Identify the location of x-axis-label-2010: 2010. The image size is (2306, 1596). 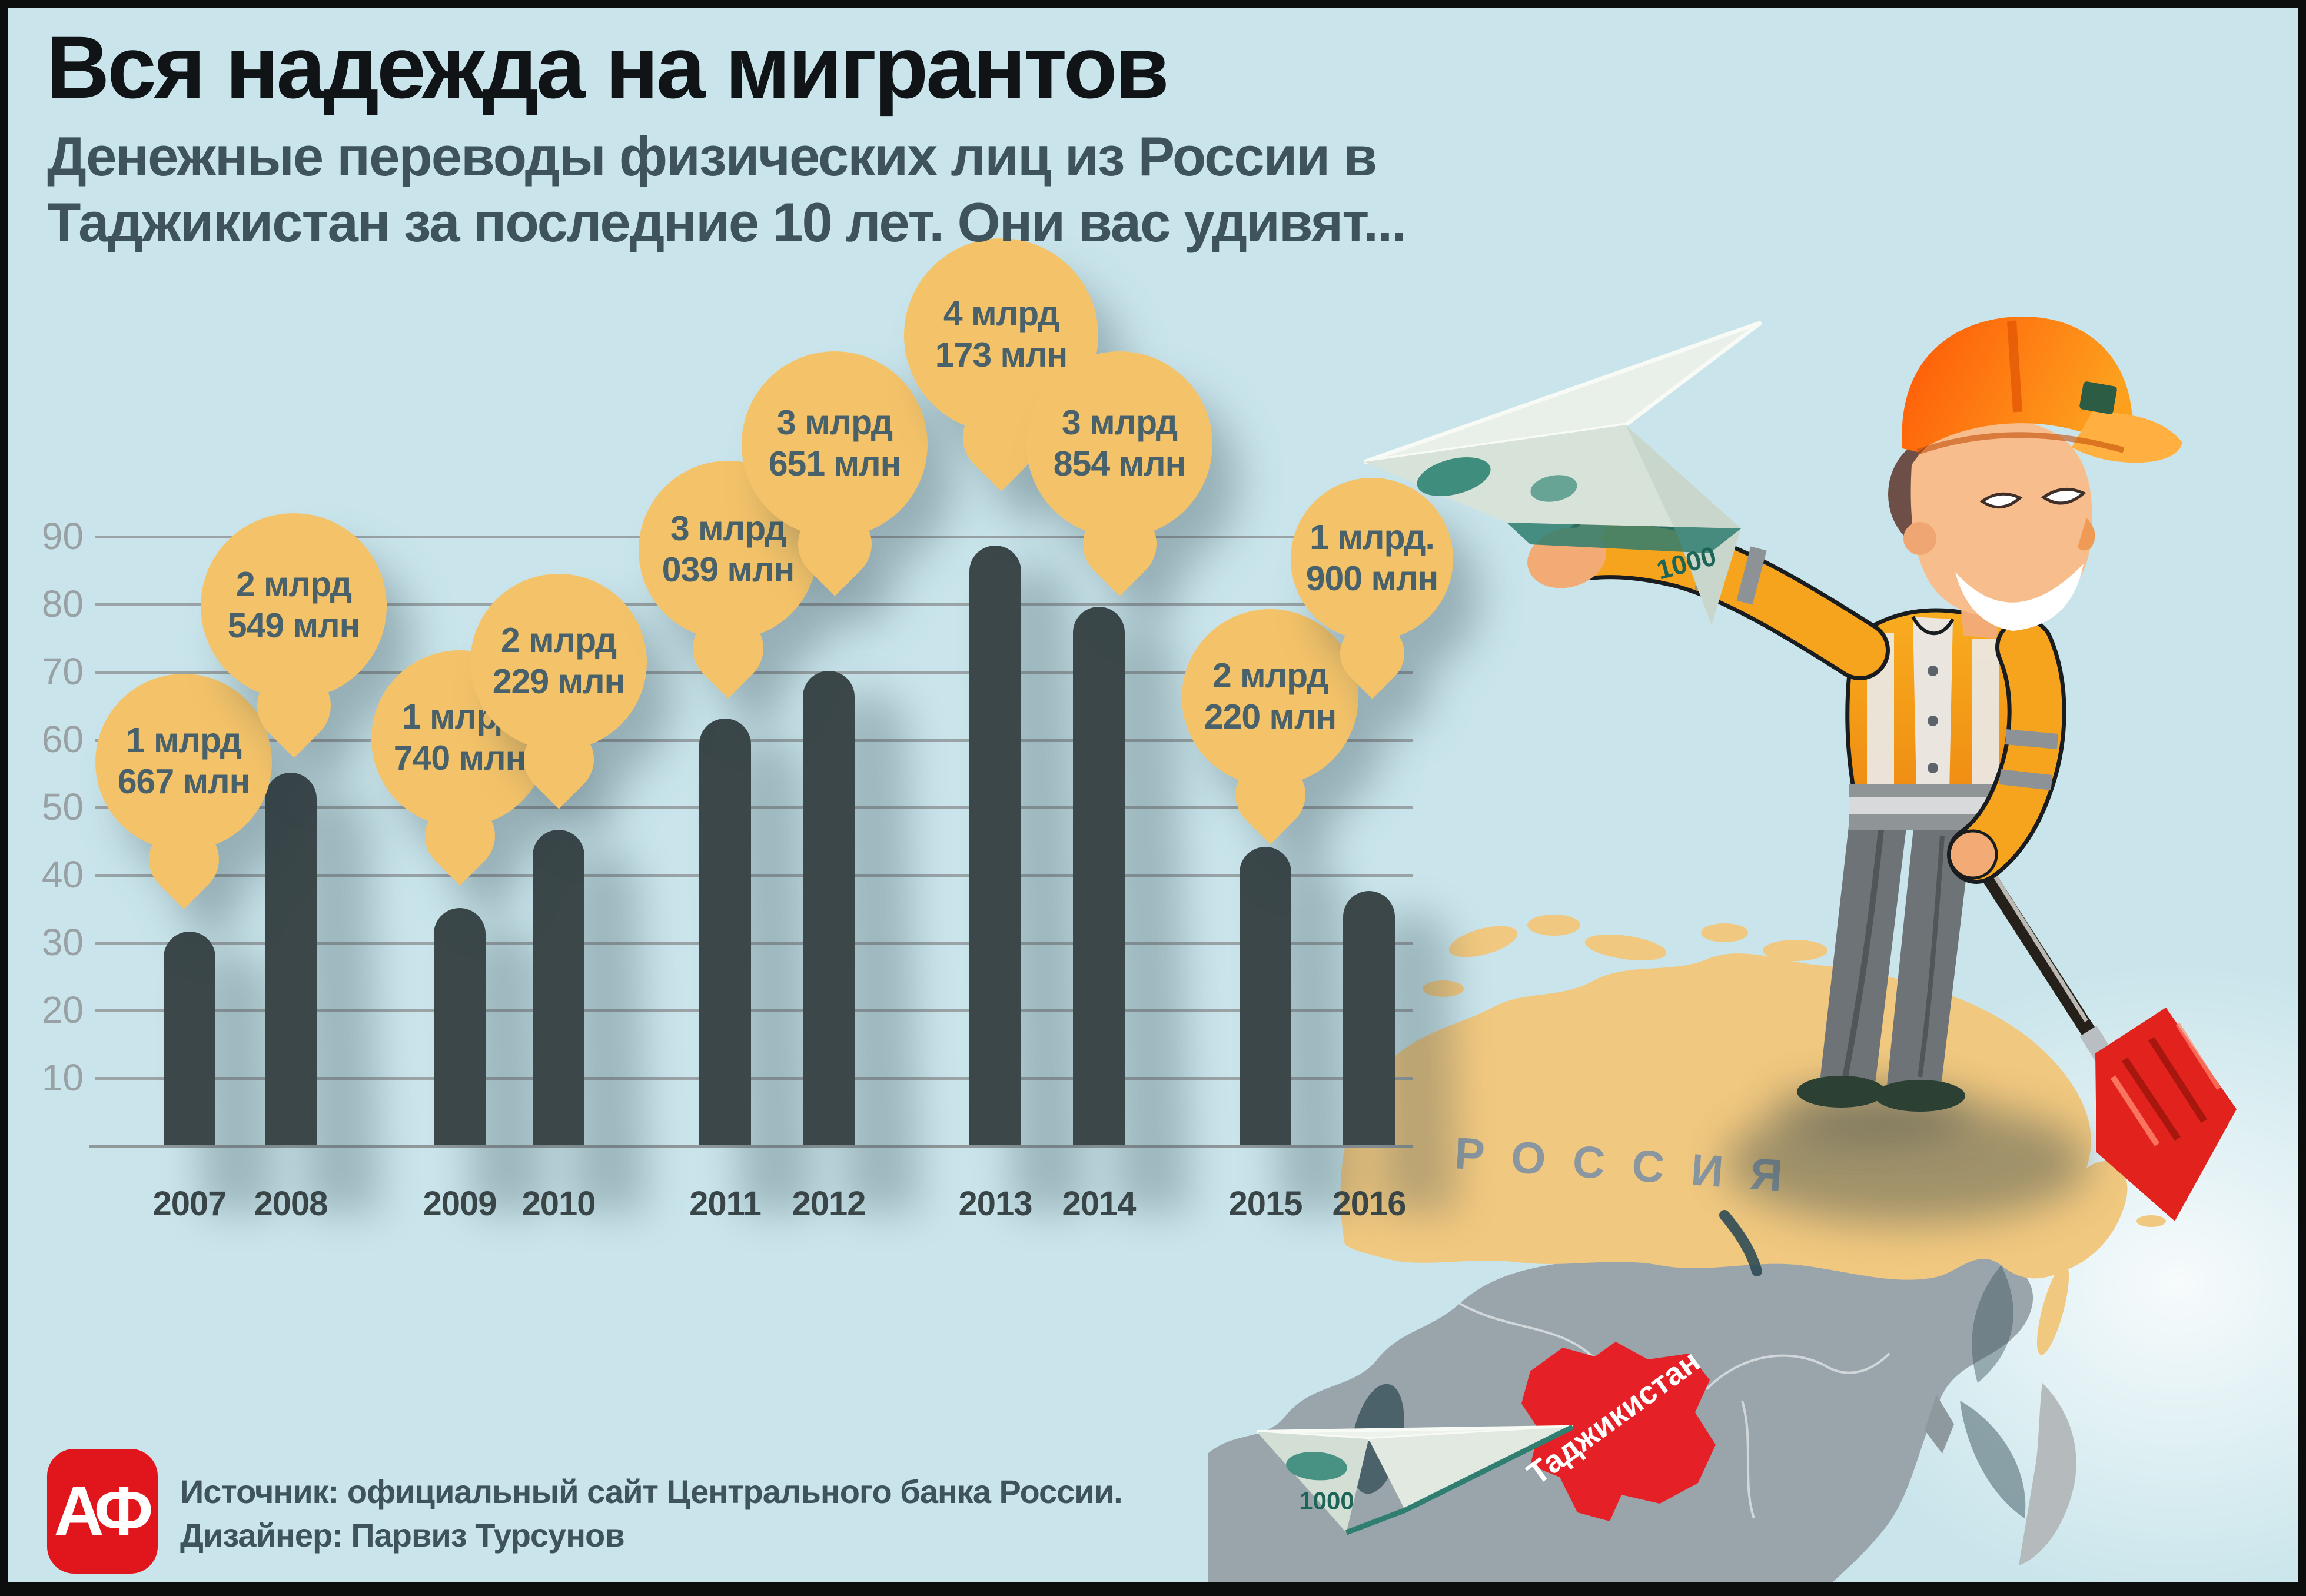
(558, 1204).